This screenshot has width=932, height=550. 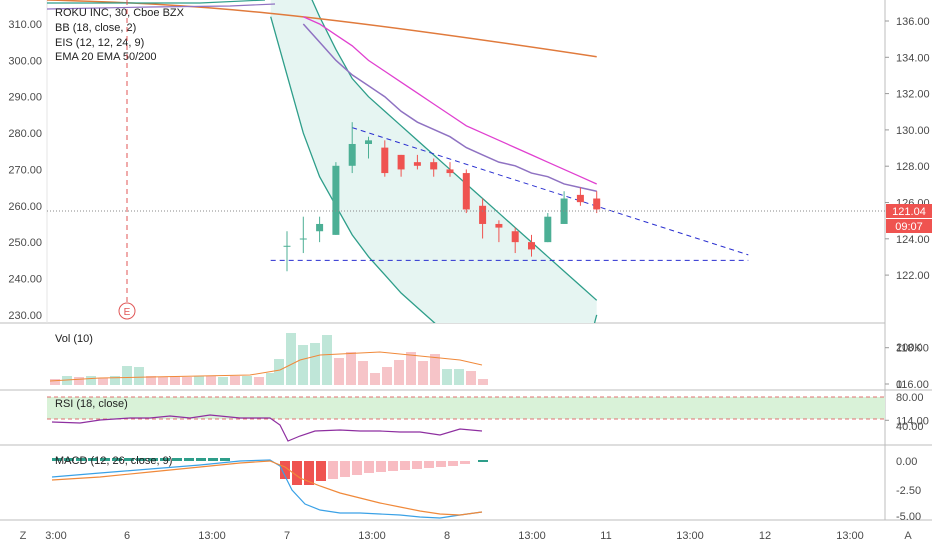 What do you see at coordinates (447, 536) in the screenshot?
I see `time-axis-label: 8` at bounding box center [447, 536].